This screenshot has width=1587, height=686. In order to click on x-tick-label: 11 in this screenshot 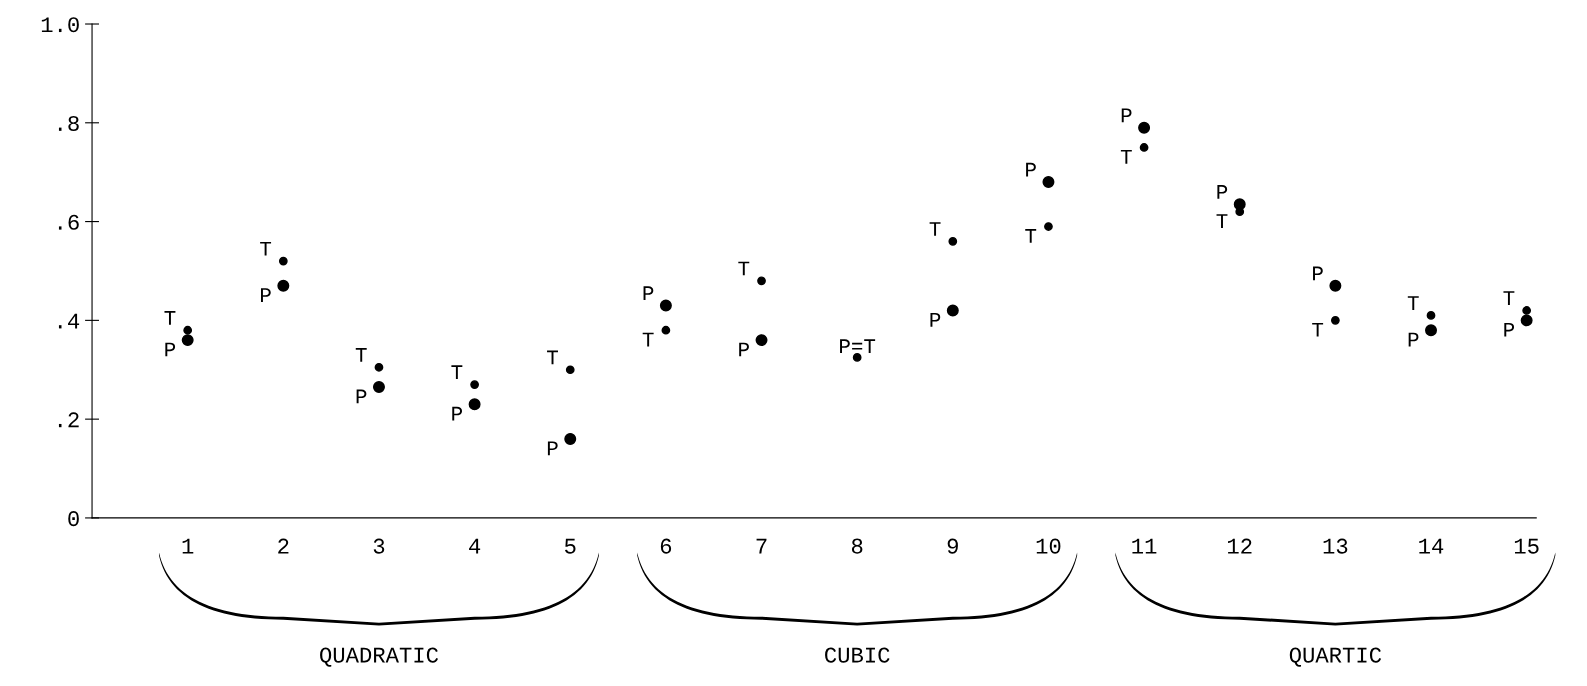, I will do `click(1144, 546)`.